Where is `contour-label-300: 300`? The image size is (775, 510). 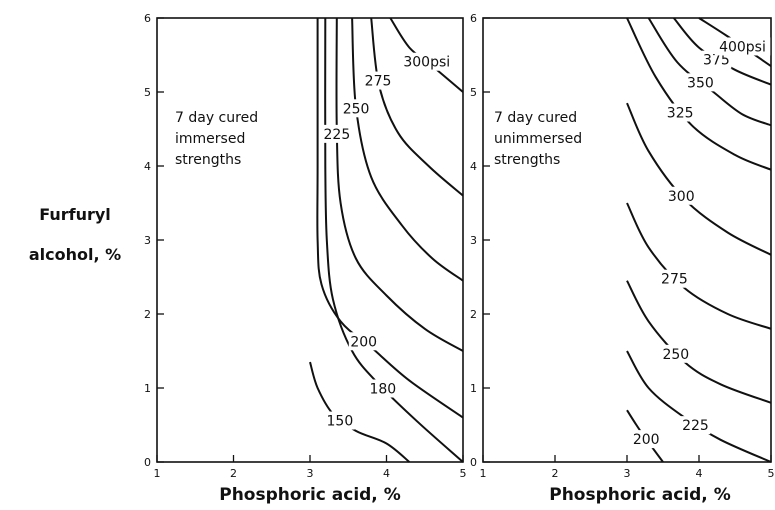
contour-label-300: 300 is located at coordinates (681, 197).